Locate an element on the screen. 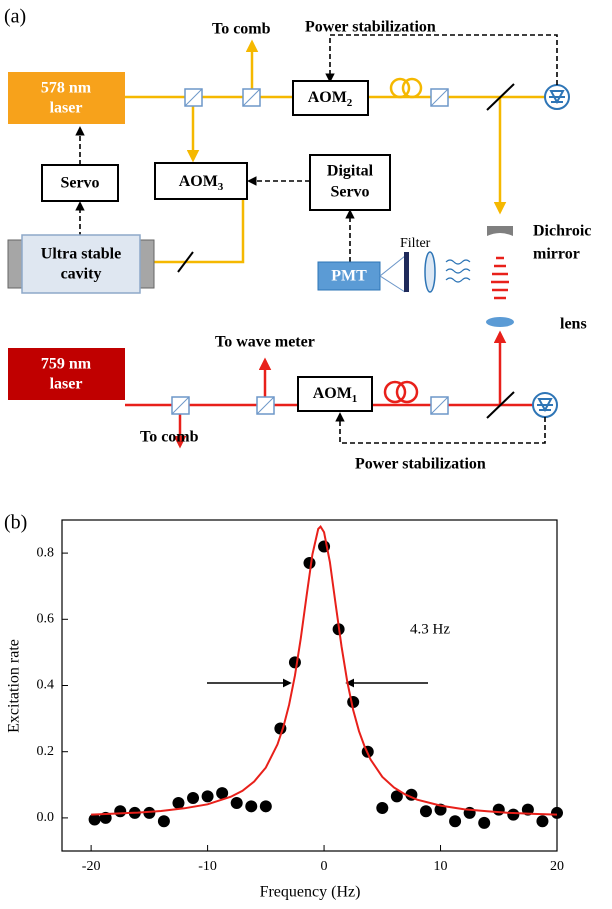 This screenshot has width=612, height=909. box-label: AOM2 is located at coordinates (330, 99).